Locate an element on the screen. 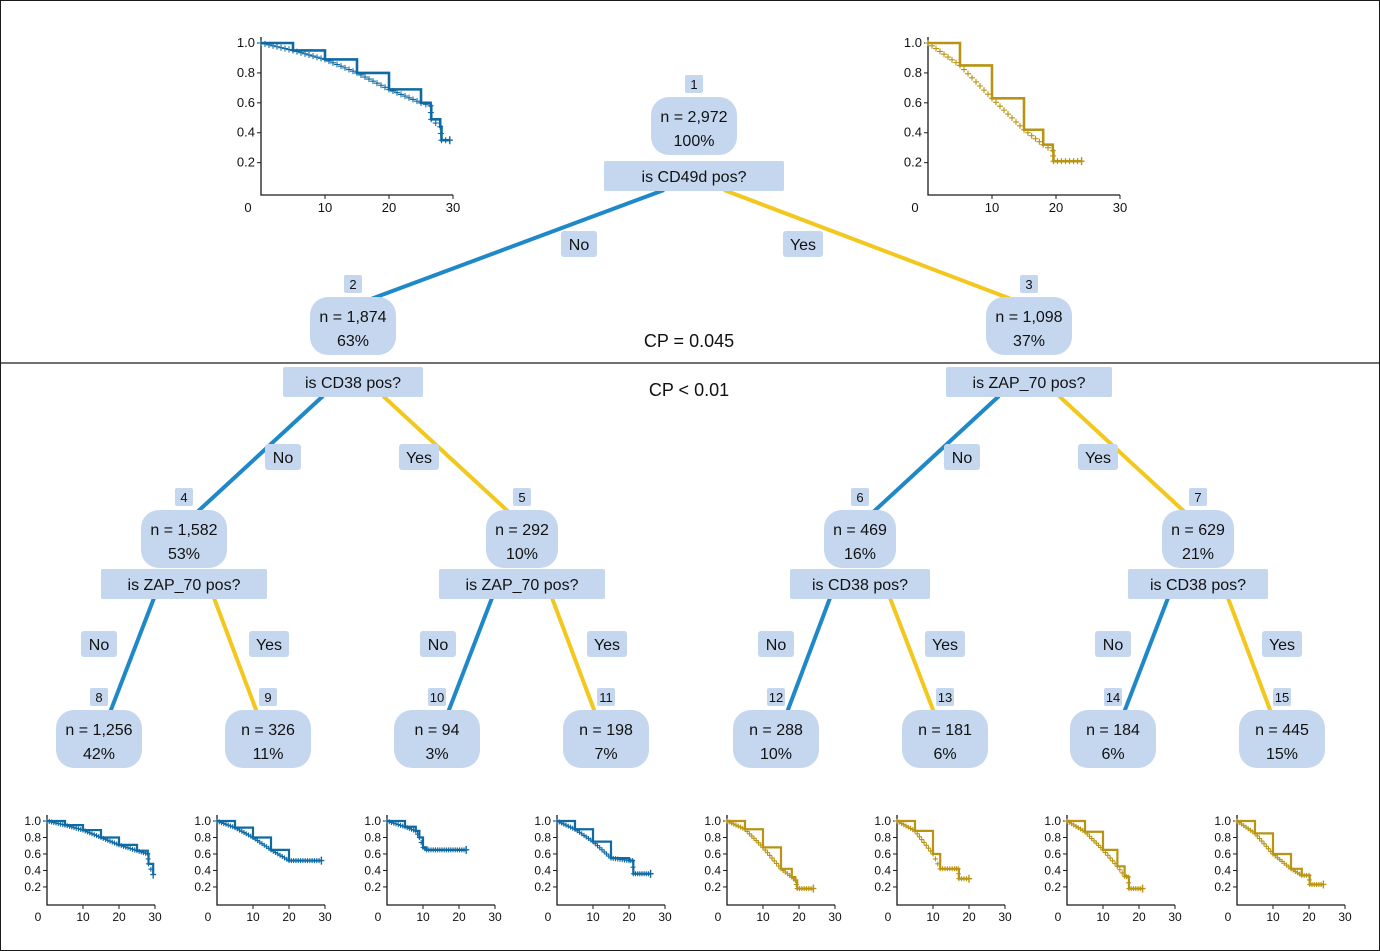 The width and height of the screenshot is (1380, 951). km-survival-curve is located at coordinates (1005, 102).